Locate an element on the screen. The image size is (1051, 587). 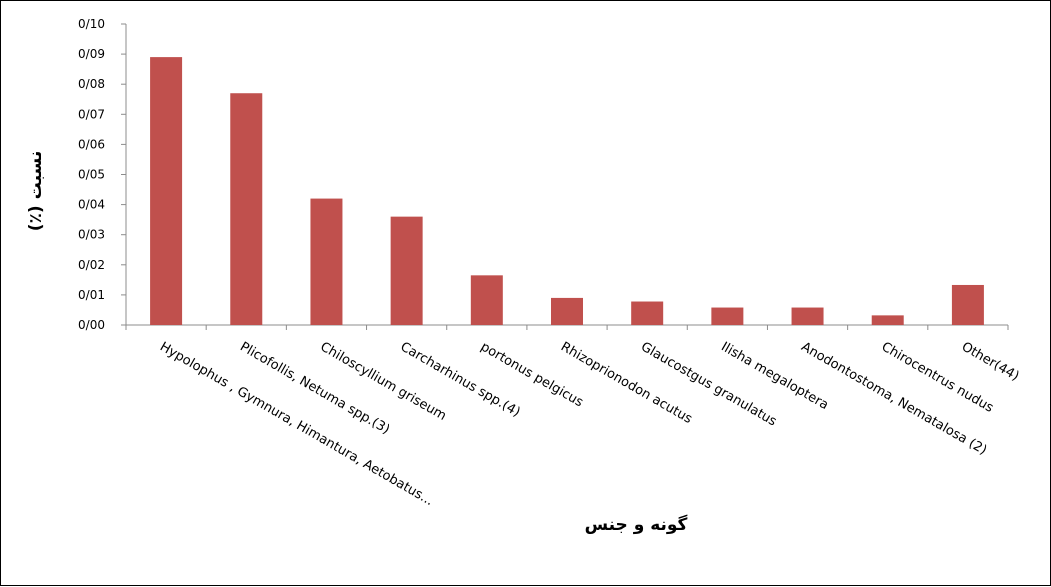
y-tick-label: 0/09 is located at coordinates (91, 54).